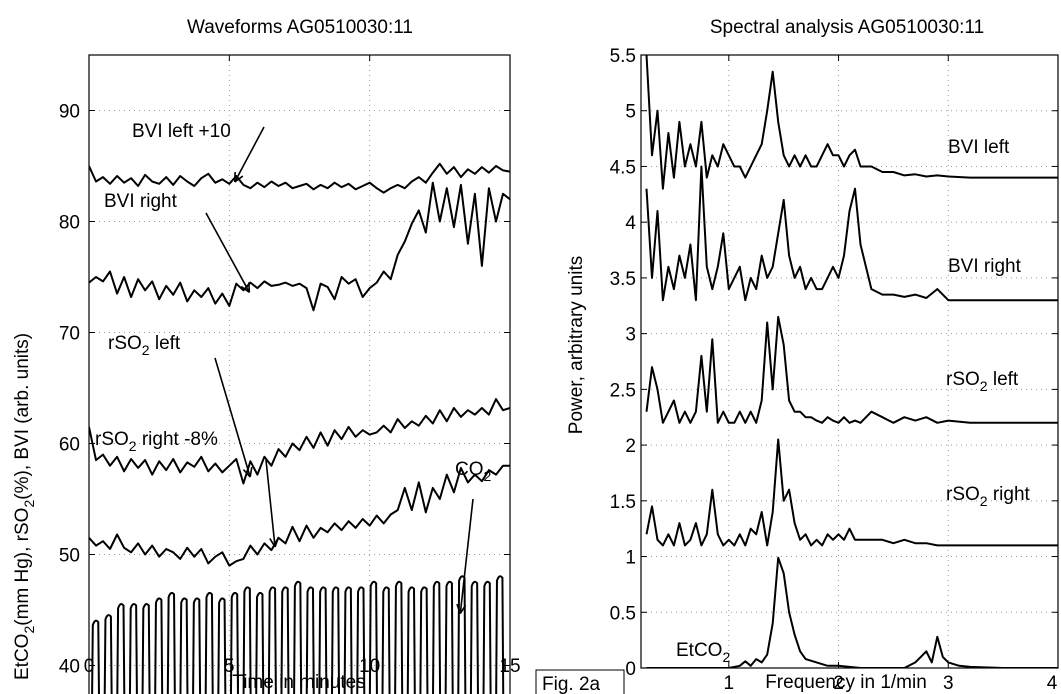 The image size is (1061, 694). What do you see at coordinates (623, 279) in the screenshot?
I see `spectral-ytick-label: 3.5` at bounding box center [623, 279].